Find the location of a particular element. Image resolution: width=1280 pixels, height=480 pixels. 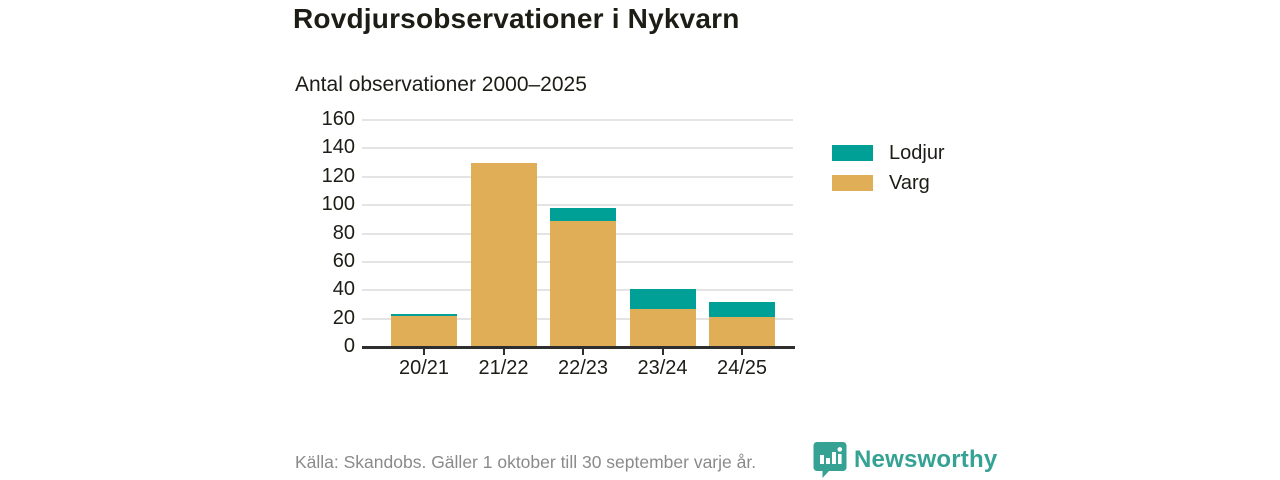

bar-20-21-lodjur is located at coordinates (424, 315).